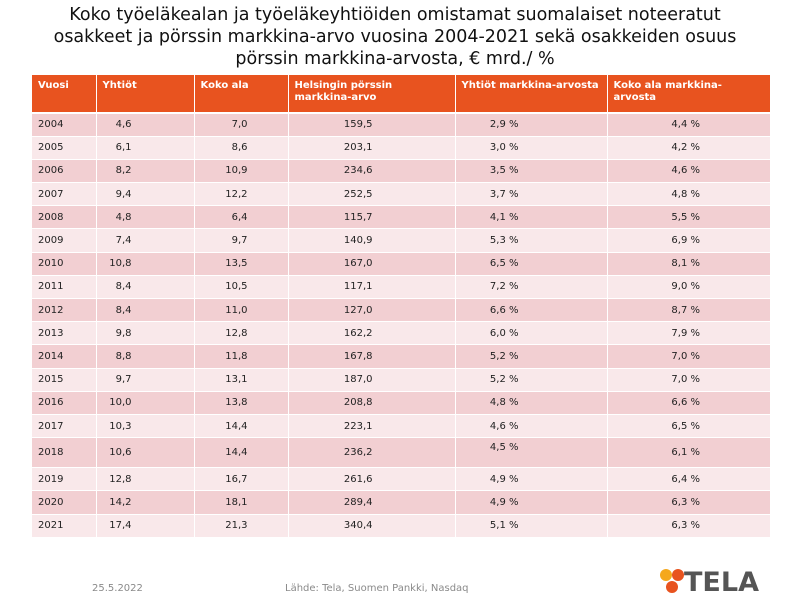 The height and width of the screenshot is (609, 790). I want to click on logo-orange-dot-bottom, so click(672, 587).